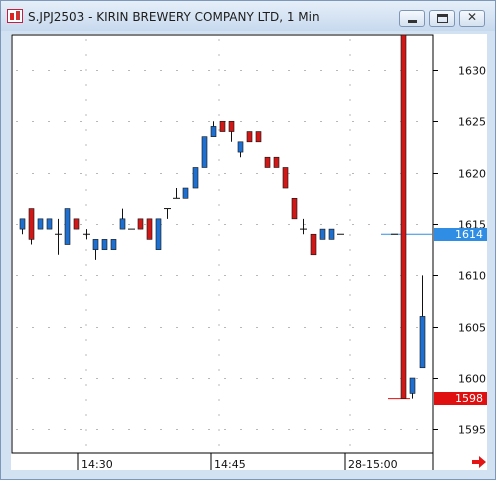 This screenshot has height=480, width=496. Describe the element at coordinates (472, 328) in the screenshot. I see `y-tick-label: 1605` at that location.